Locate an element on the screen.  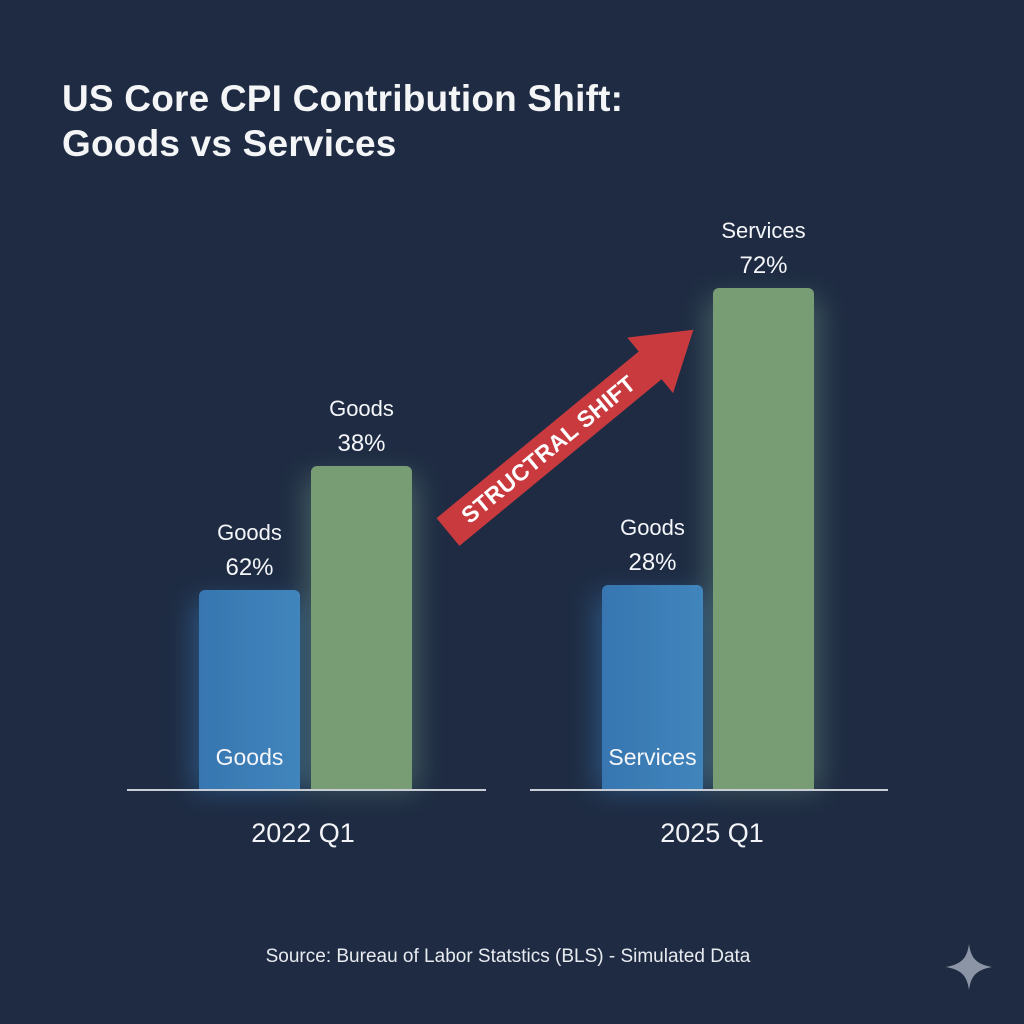
x-tick-label: 2022 Q1 is located at coordinates (303, 833).